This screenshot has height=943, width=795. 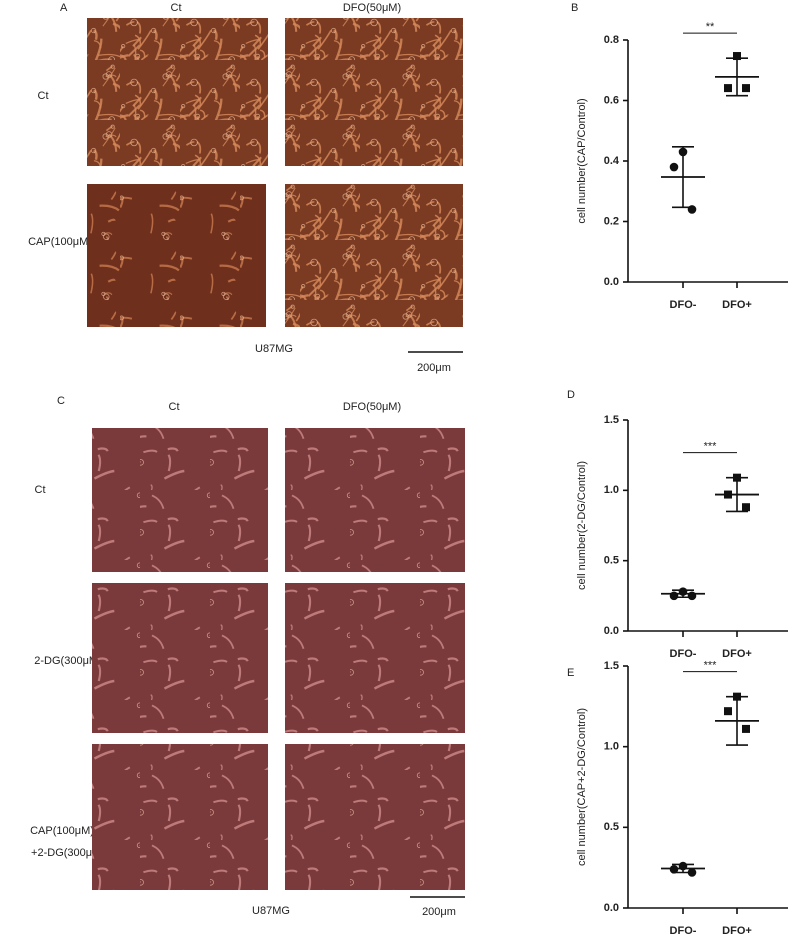 What do you see at coordinates (68, 853) in the screenshot?
I see `row-label: +2-DG(300μM)` at bounding box center [68, 853].